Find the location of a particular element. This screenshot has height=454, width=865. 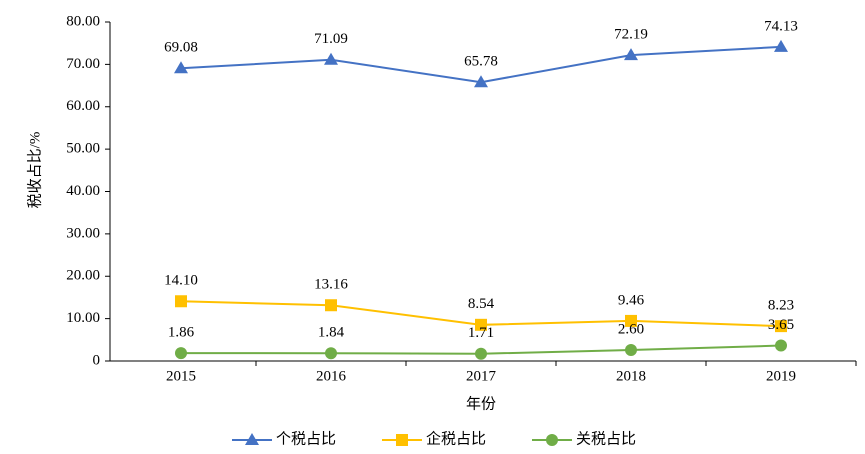

y-tick-label: 80.00 is located at coordinates (83, 21).